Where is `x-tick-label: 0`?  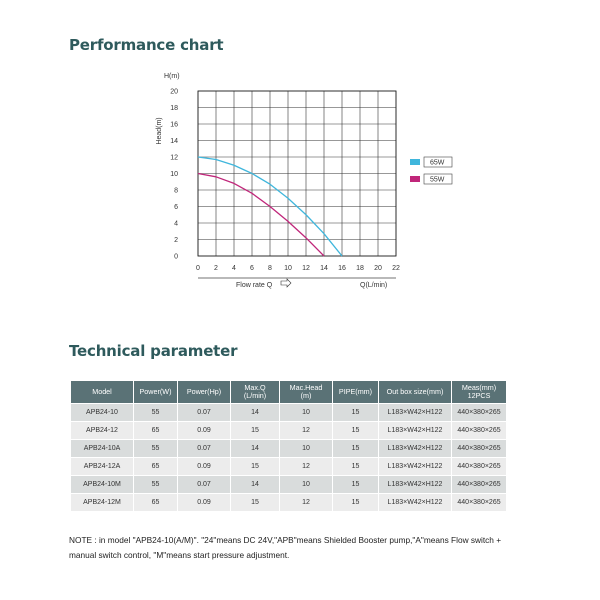 x-tick-label: 0 is located at coordinates (198, 268).